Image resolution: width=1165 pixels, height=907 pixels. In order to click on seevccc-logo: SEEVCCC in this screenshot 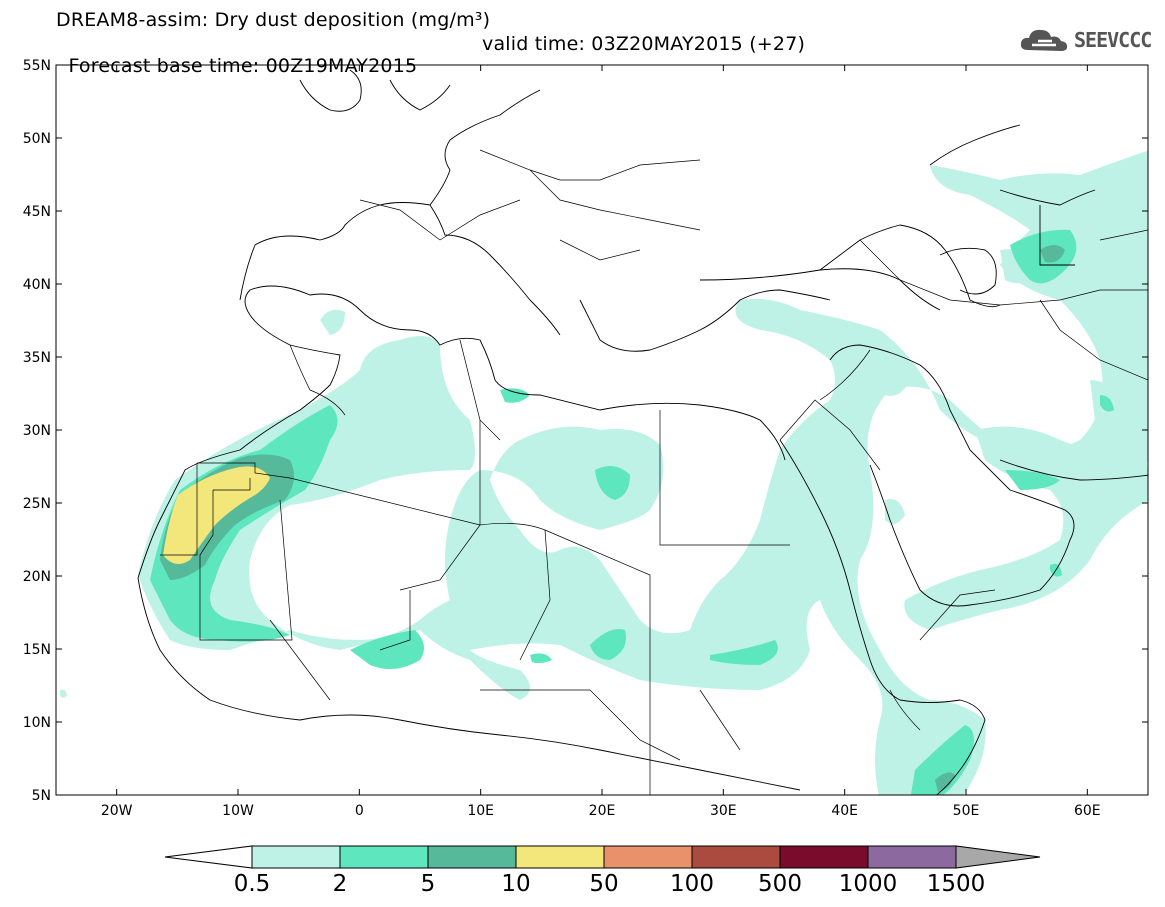, I will do `click(1088, 40)`.